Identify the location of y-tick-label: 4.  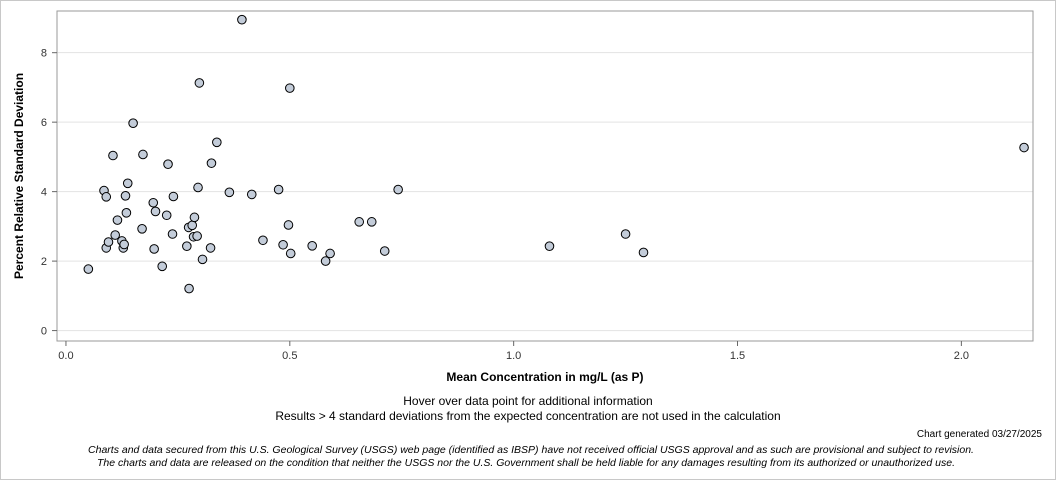
(44, 193).